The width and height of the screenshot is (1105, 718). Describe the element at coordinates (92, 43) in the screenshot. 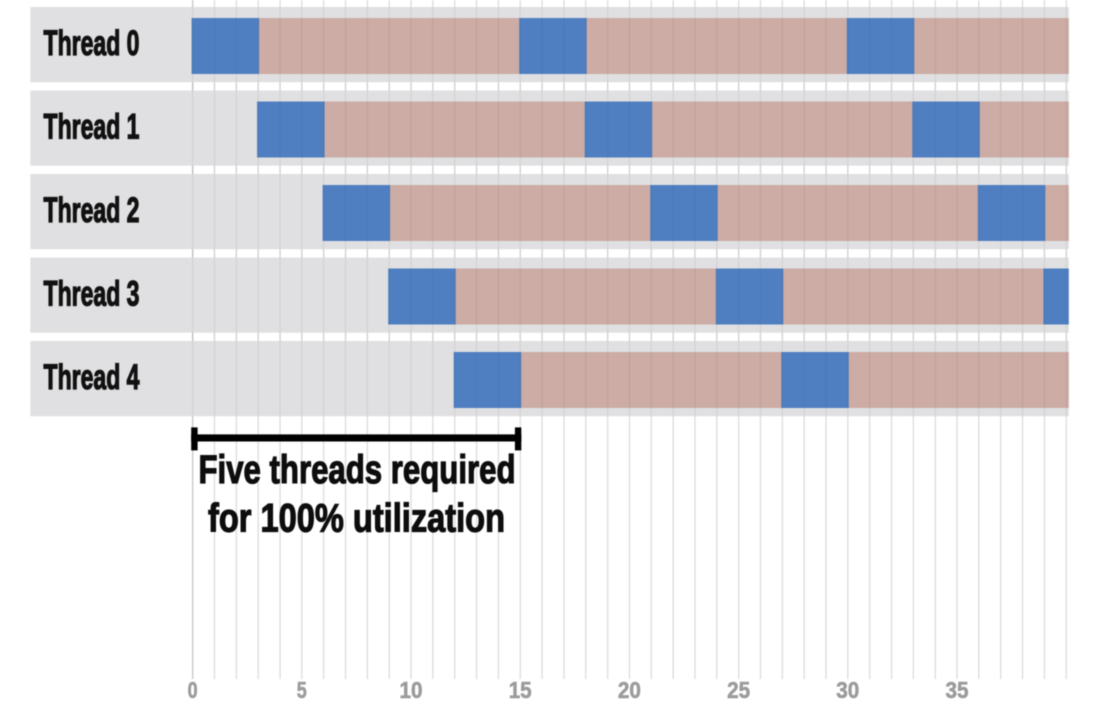

I see `svg-text: Thread 0` at that location.